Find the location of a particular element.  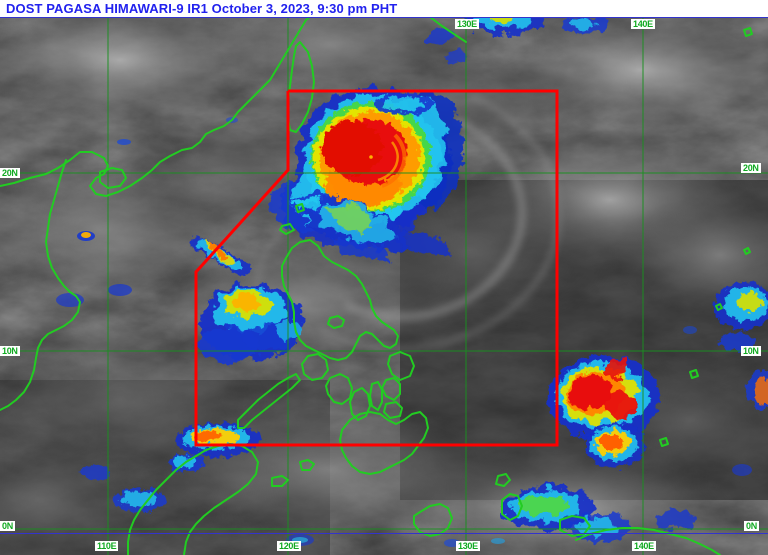

coastline-negros is located at coordinates (360, 404).